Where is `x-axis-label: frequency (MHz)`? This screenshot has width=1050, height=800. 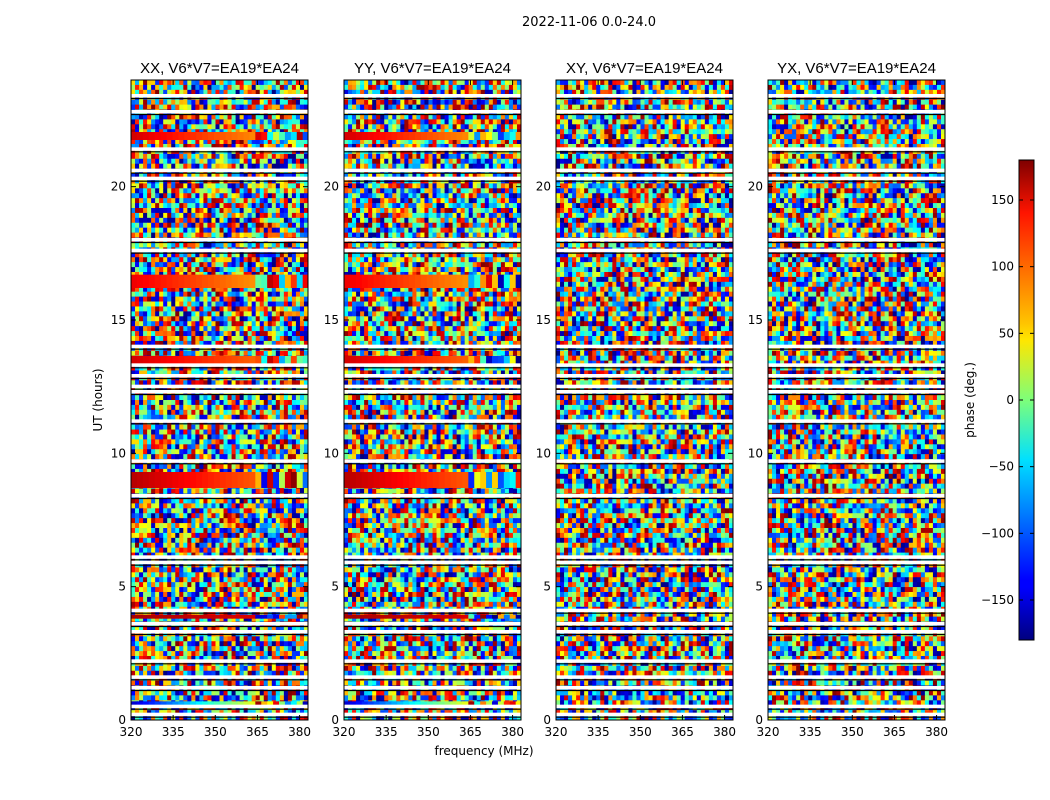 x-axis-label: frequency (MHz) is located at coordinates (483, 751).